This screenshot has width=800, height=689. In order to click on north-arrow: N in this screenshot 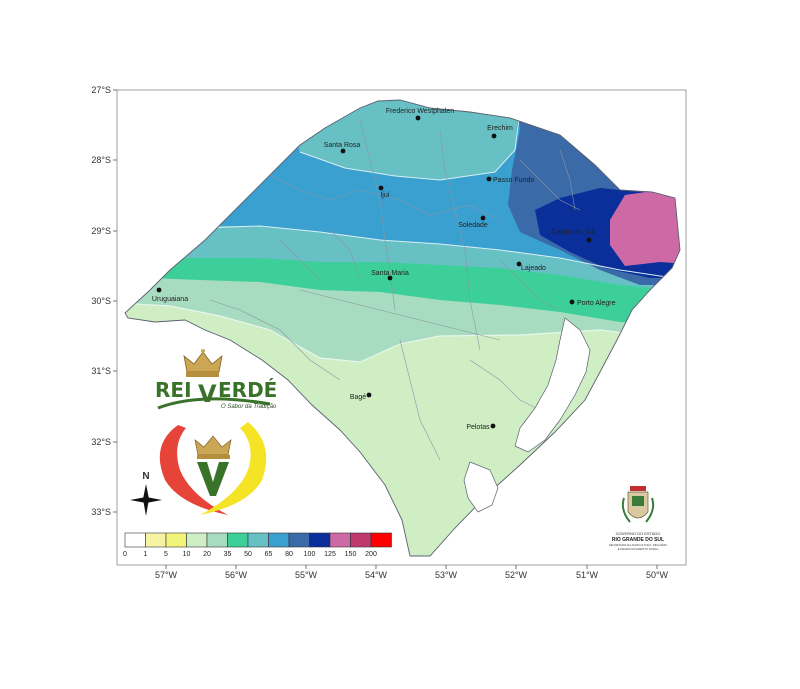, I will do `click(146, 493)`.